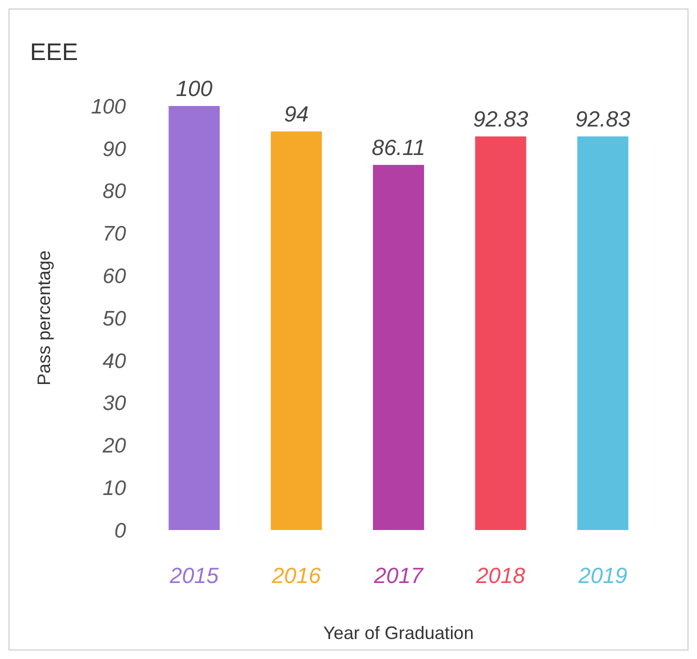 This screenshot has width=697, height=659. What do you see at coordinates (398, 575) in the screenshot?
I see `x-tick-label: 2017` at bounding box center [398, 575].